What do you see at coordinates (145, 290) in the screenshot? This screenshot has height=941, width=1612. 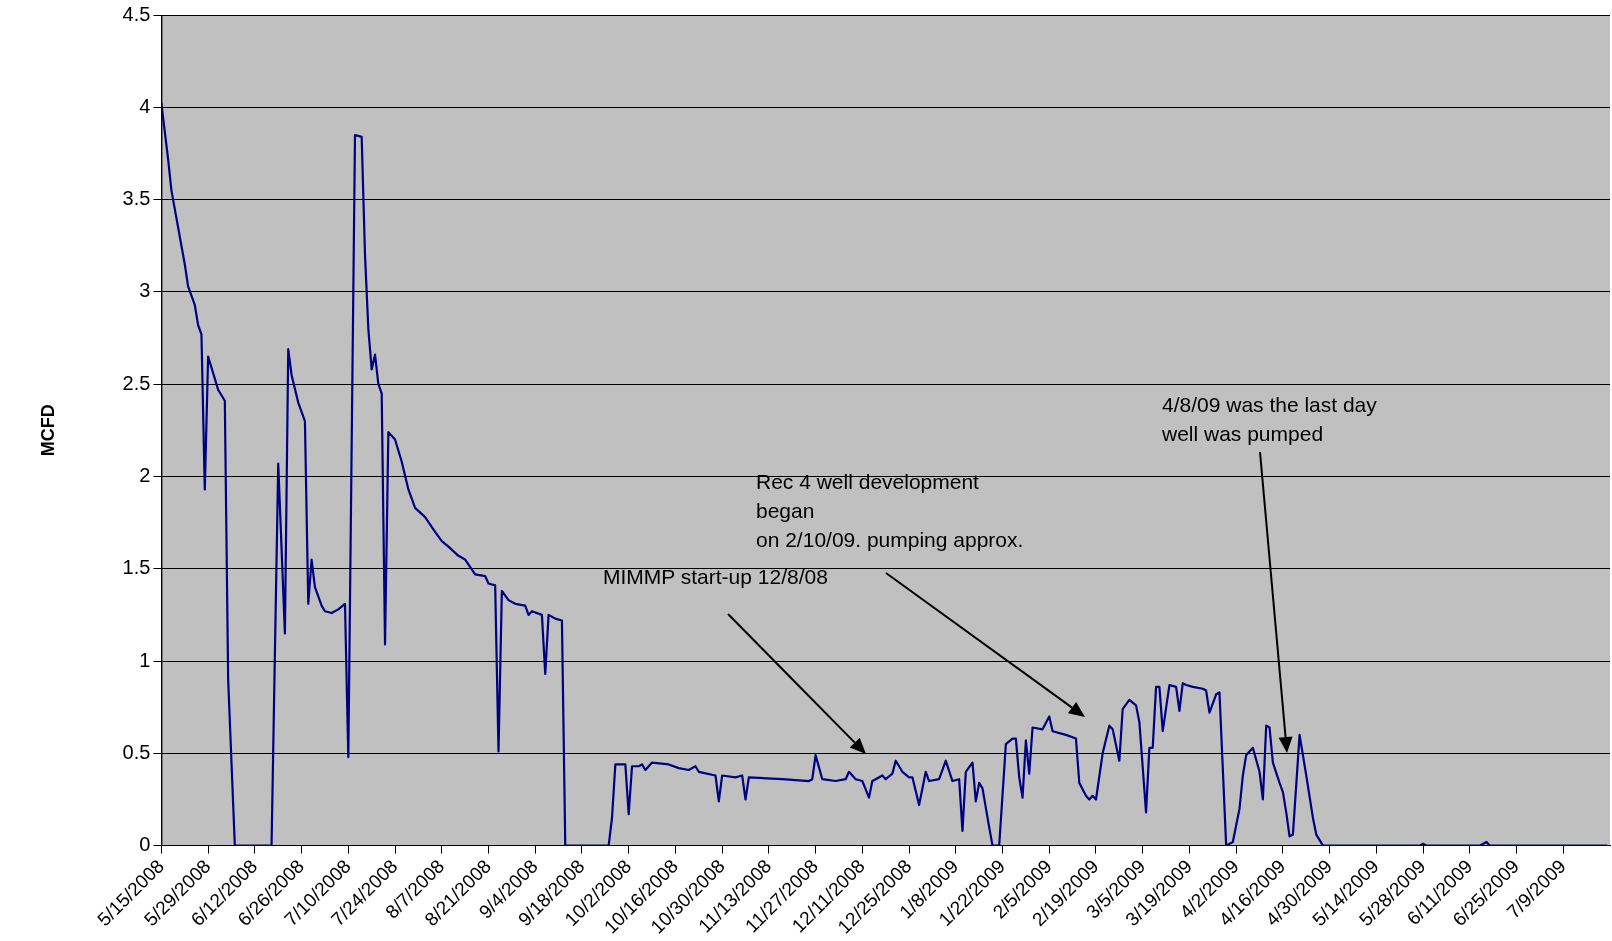 I see `y-tick-label: 3` at bounding box center [145, 290].